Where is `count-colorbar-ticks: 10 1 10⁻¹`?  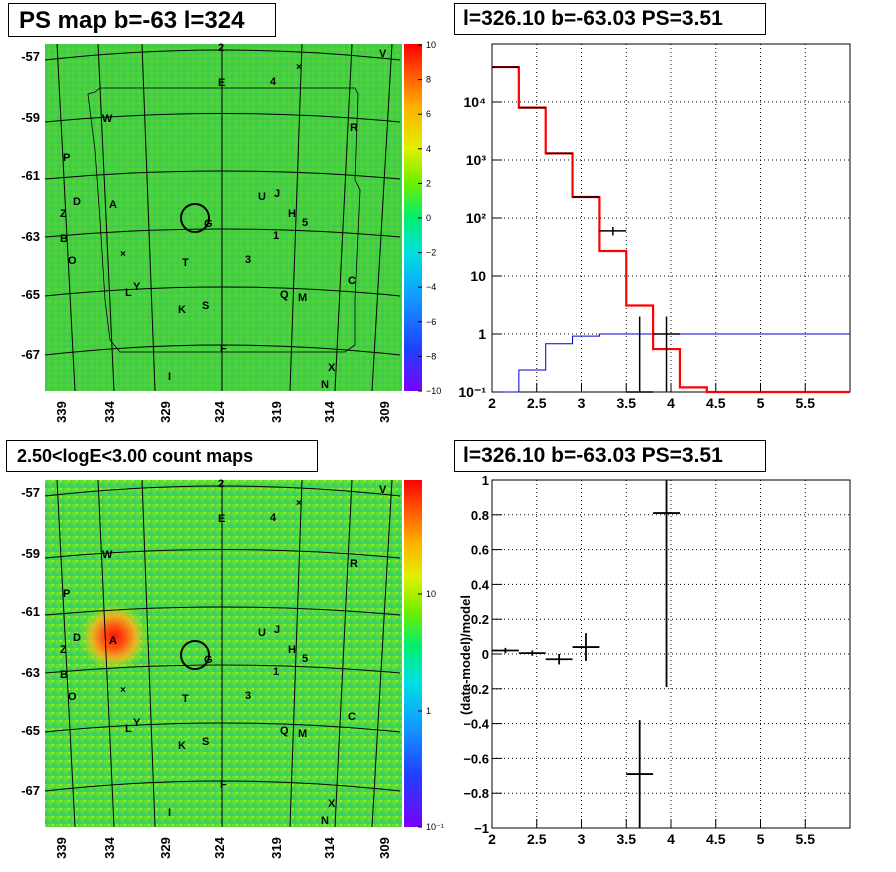
count-colorbar-ticks: 10 1 10⁻¹ is located at coordinates (431, 710).